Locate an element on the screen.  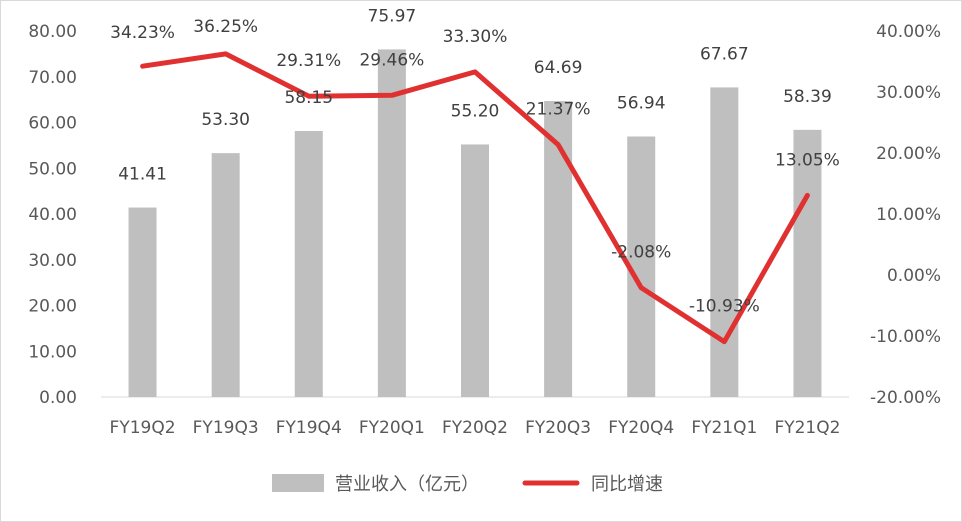
category-label: FY20Q1 is located at coordinates (392, 428).